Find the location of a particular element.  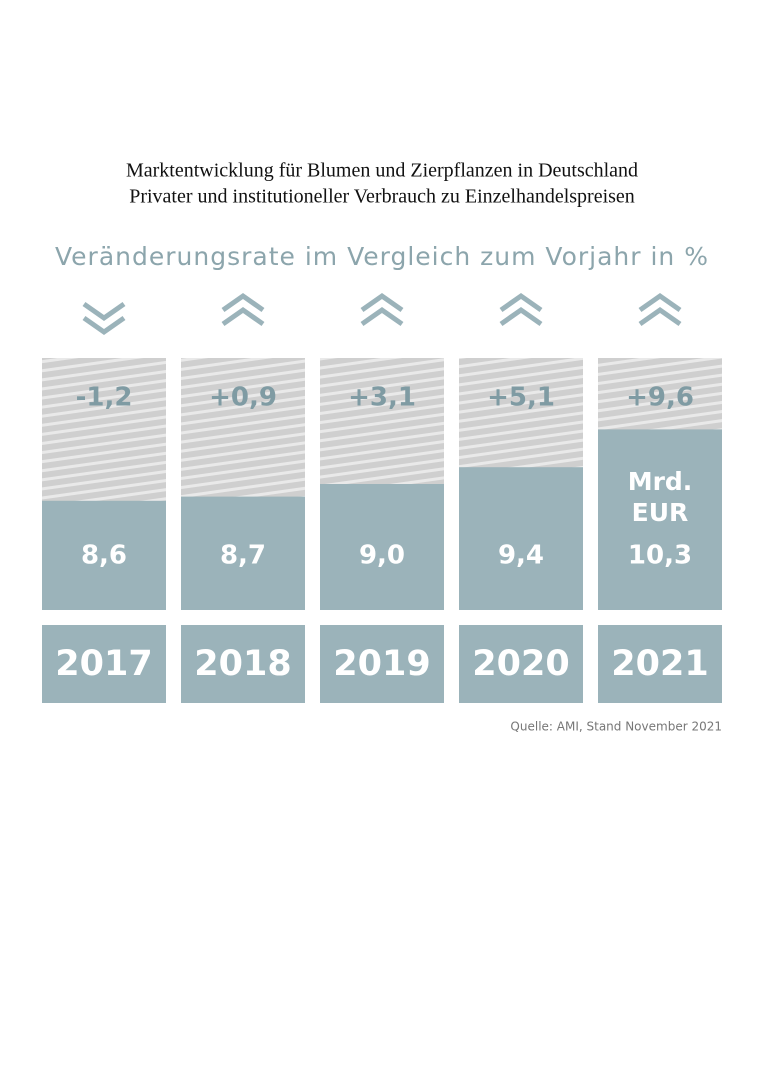

x-tick-label: 2021 is located at coordinates (659, 664).